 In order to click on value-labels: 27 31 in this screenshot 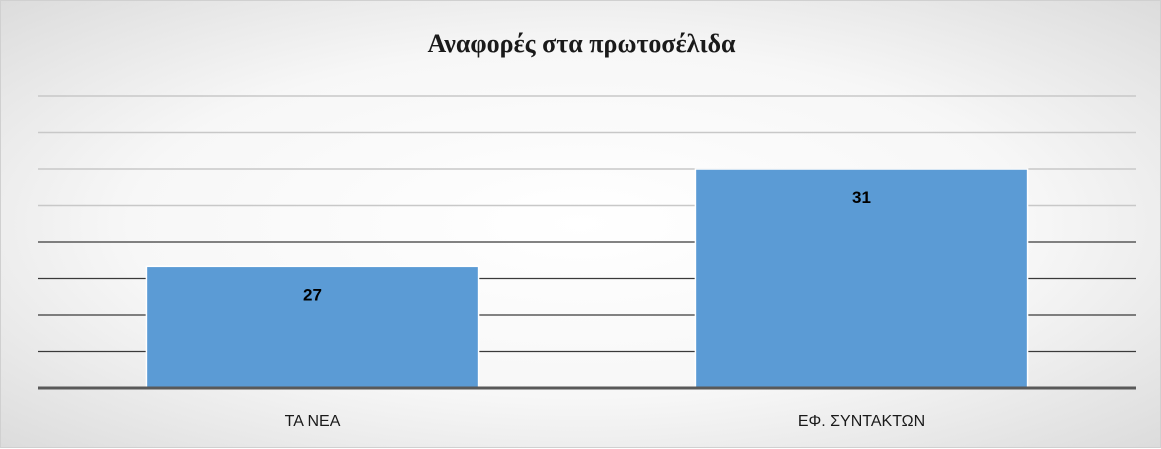, I will do `click(587, 246)`.